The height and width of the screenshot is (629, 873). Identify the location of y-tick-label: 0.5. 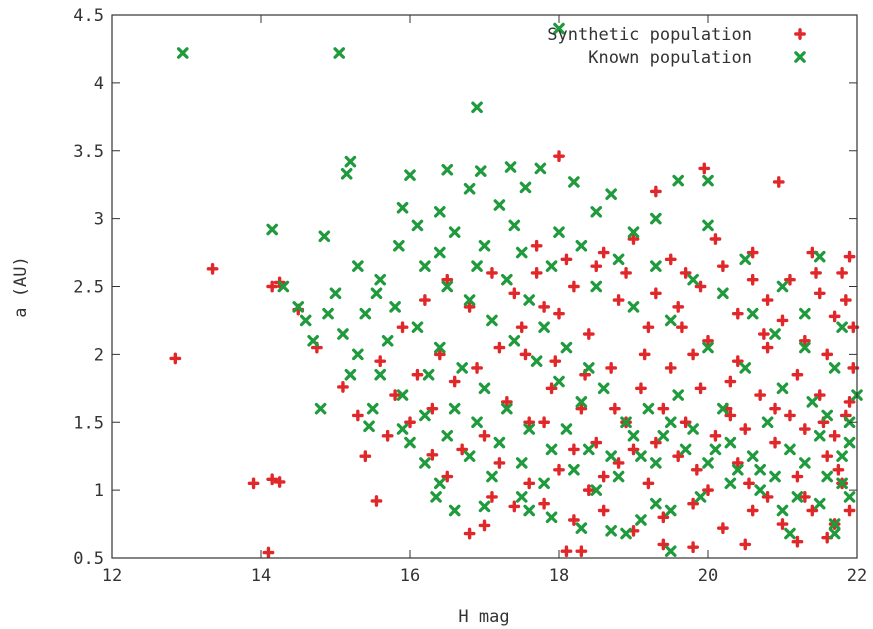
(88, 559).